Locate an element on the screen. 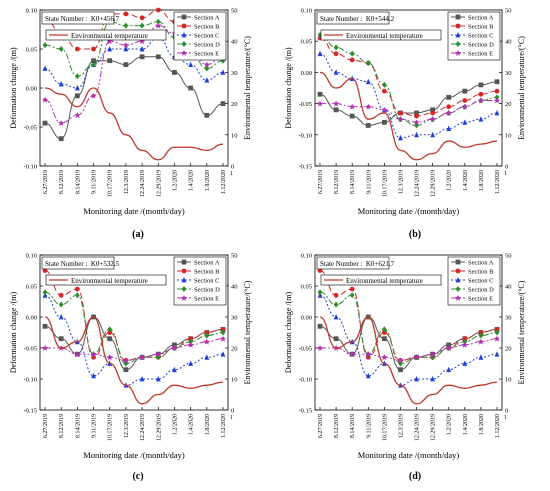 The image size is (550, 491). plot-frame is located at coordinates (134, 332).